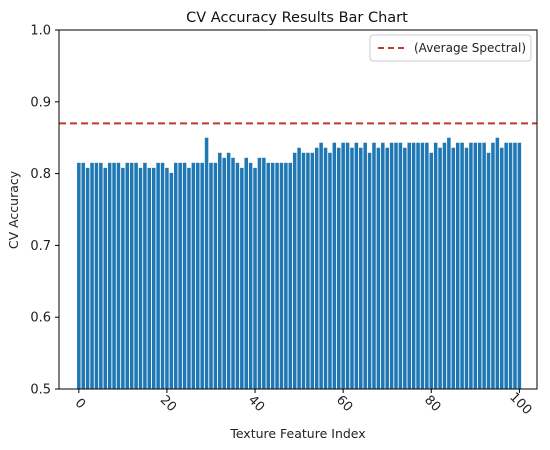  Describe the element at coordinates (303, 403) in the screenshot. I see `x-axis: 0 20 40 60 80 100` at that location.